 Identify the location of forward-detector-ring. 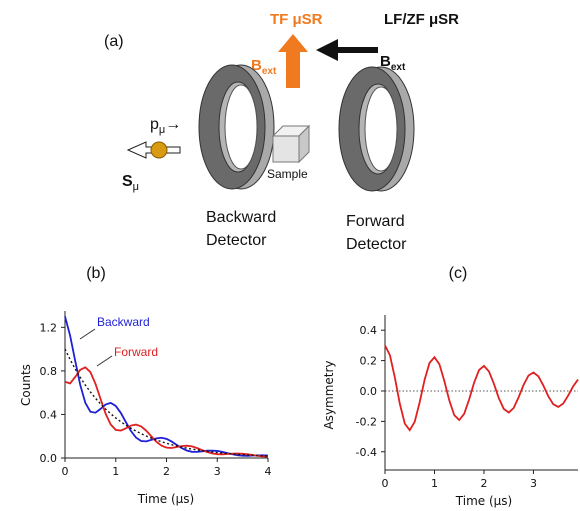
(376, 129).